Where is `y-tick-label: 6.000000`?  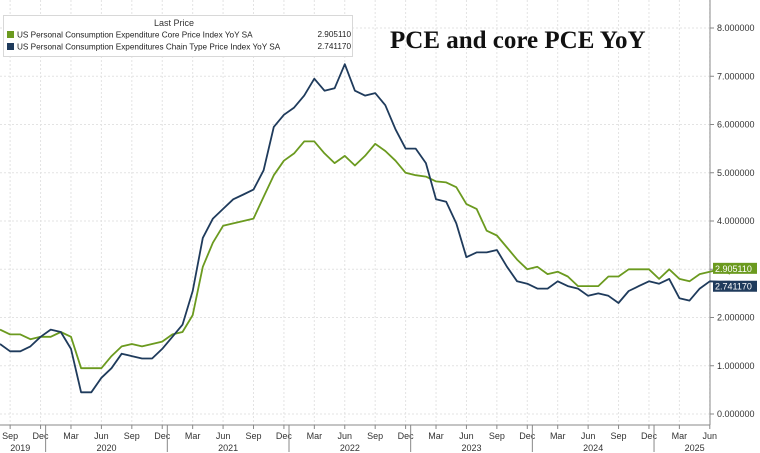 y-tick-label: 6.000000 is located at coordinates (736, 125).